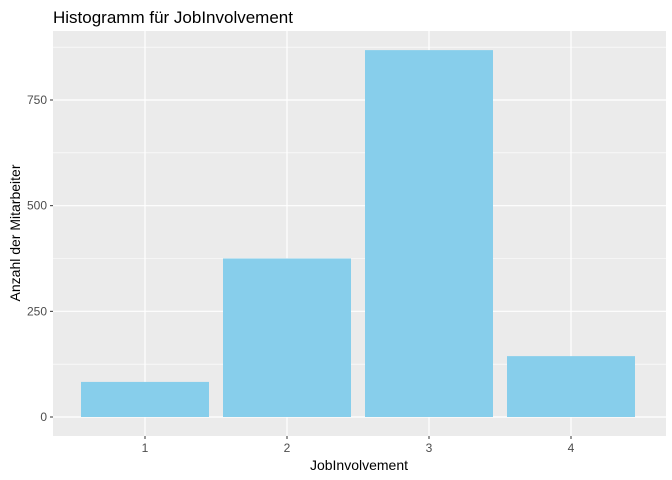 Image resolution: width=672 pixels, height=480 pixels. Describe the element at coordinates (359, 465) in the screenshot. I see `x-axis-title: JobInvolvement` at that location.